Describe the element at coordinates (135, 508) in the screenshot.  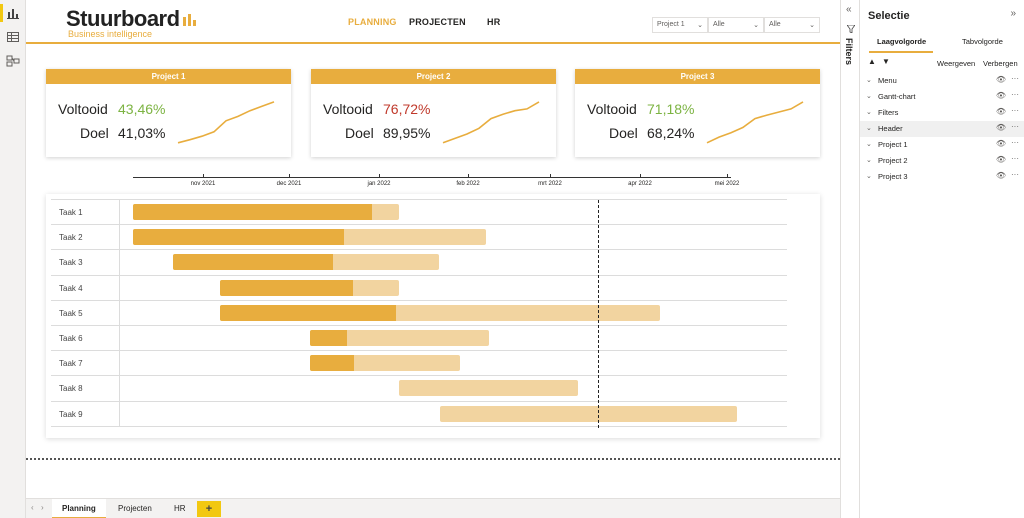
I see `page-tab-projecten: Projecten` at that location.